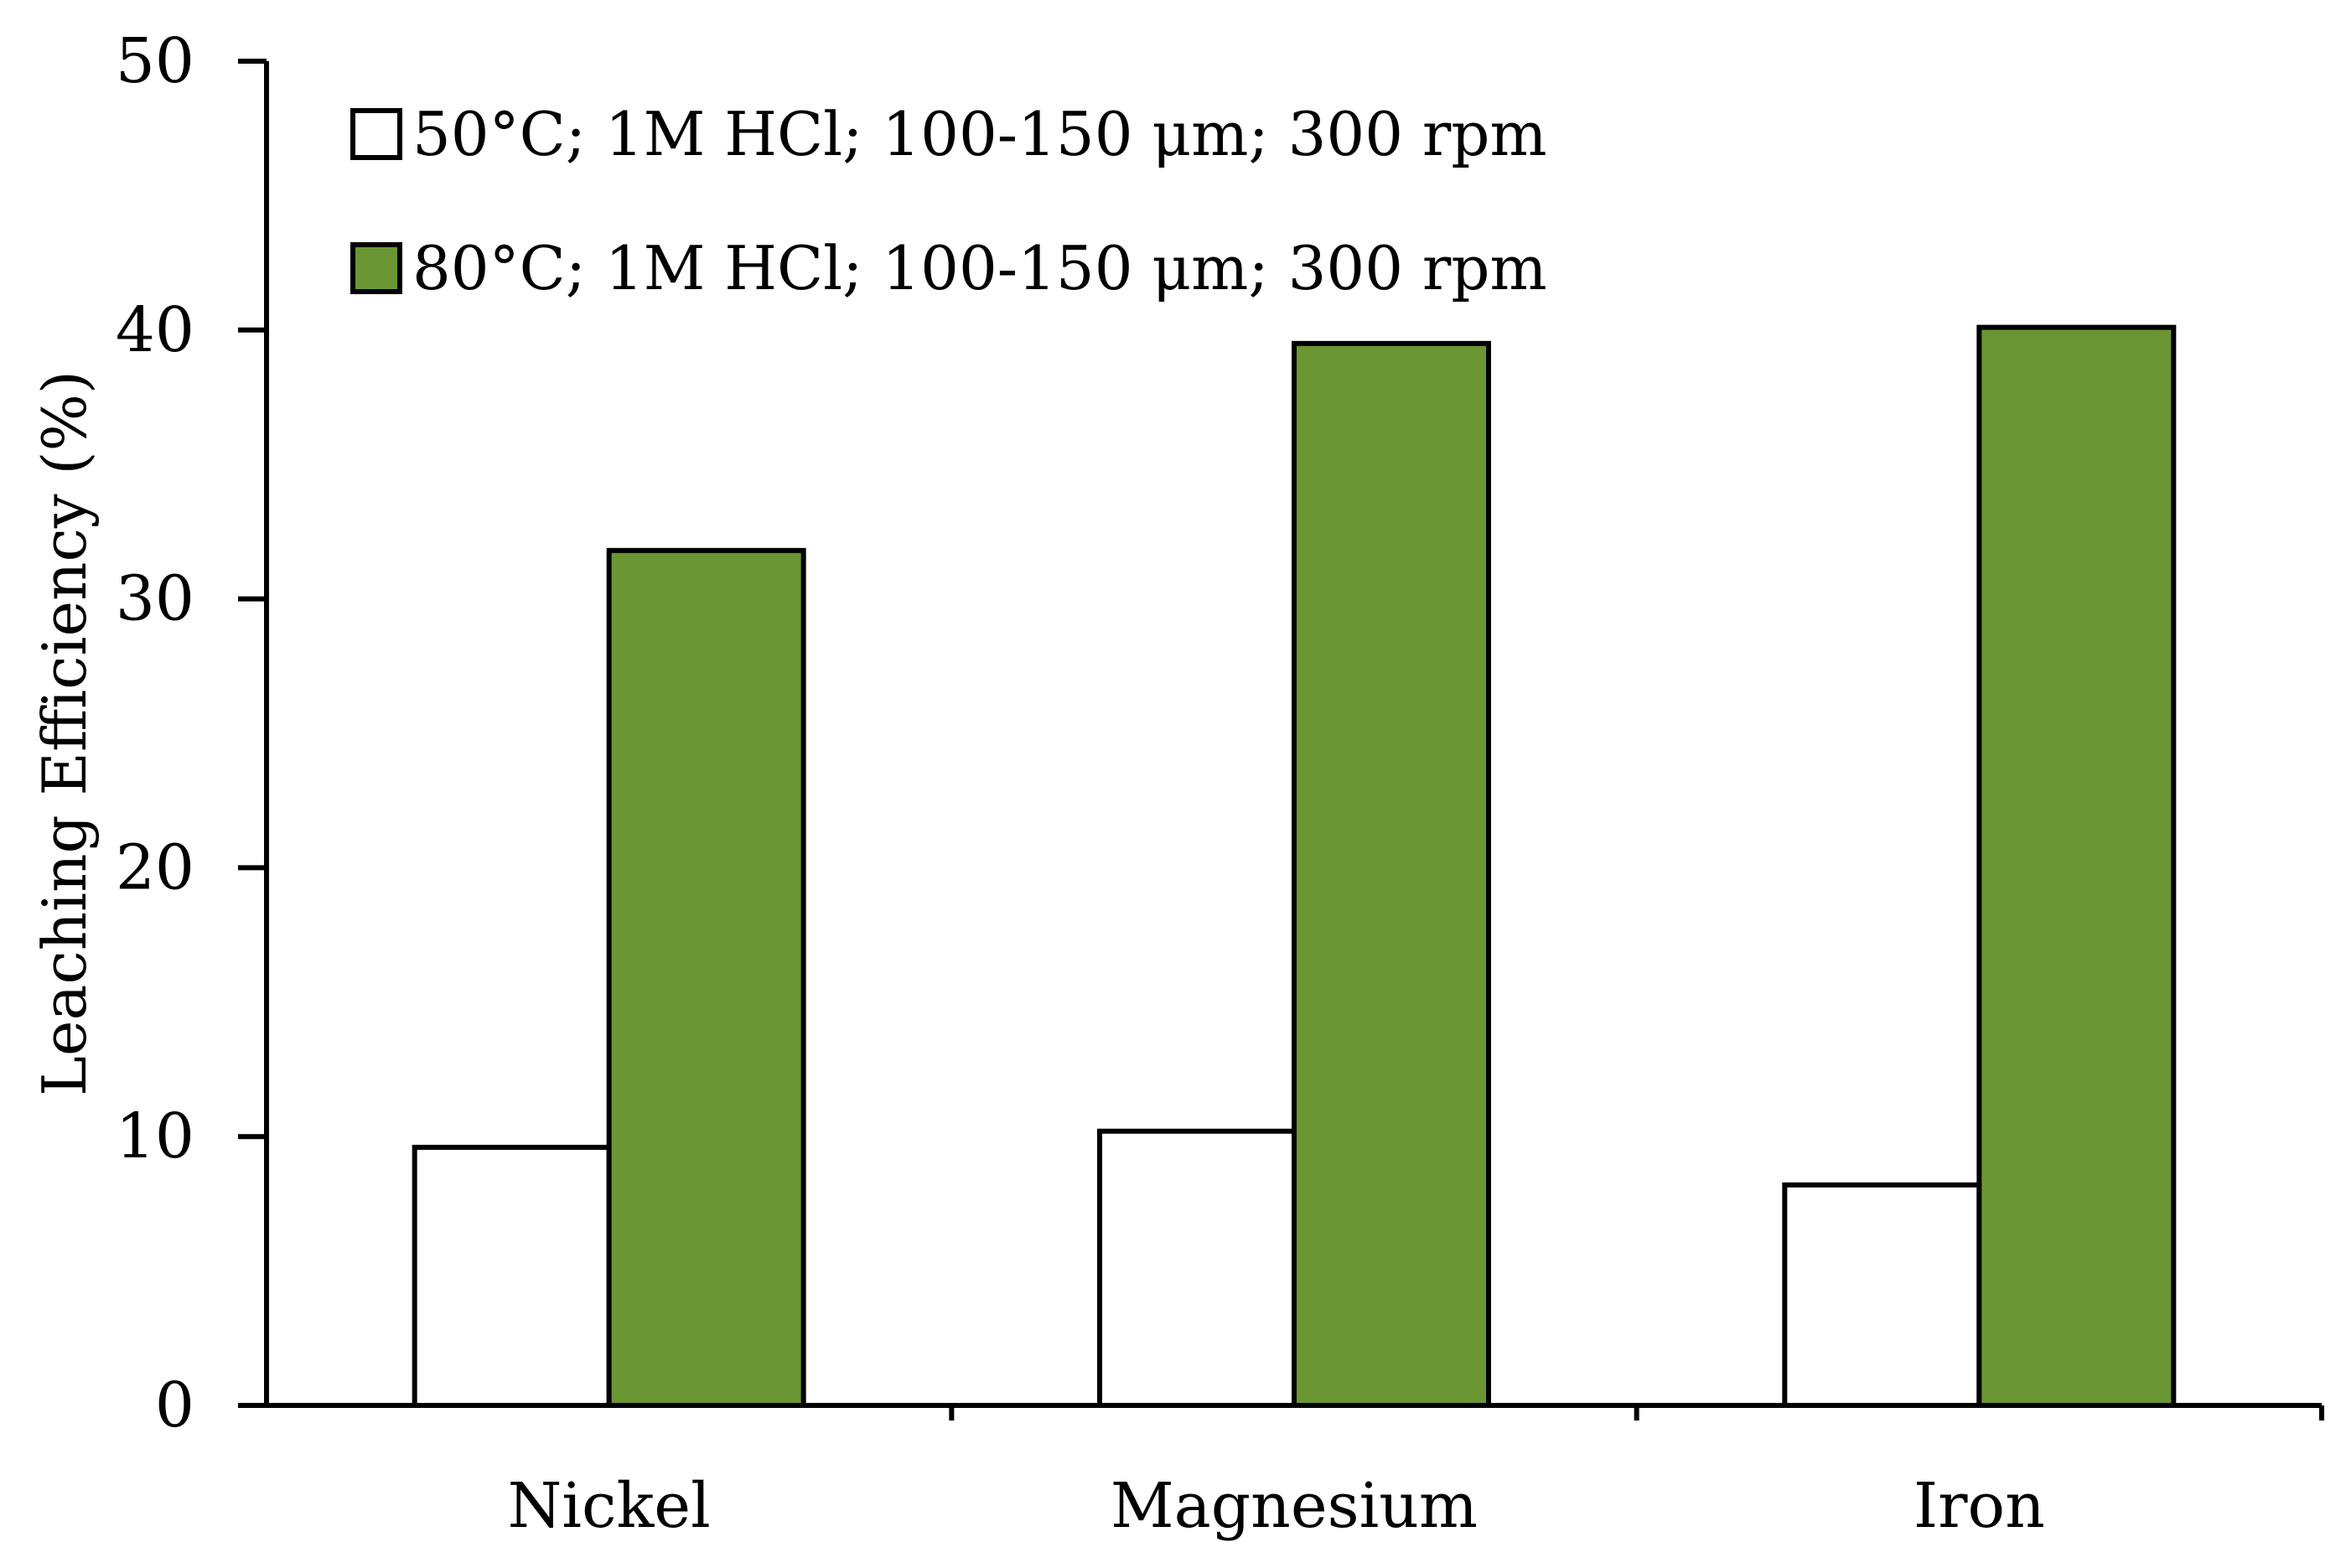  What do you see at coordinates (155, 330) in the screenshot?
I see `y-tick-label: 40` at bounding box center [155, 330].